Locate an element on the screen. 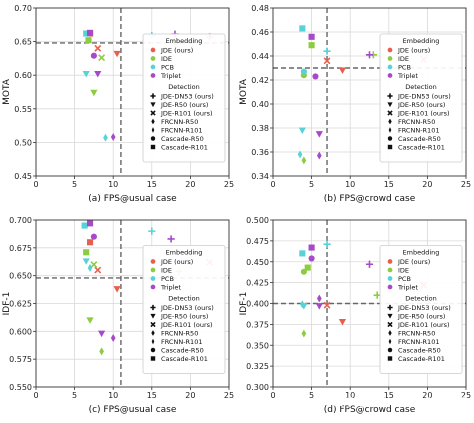  panel-caption: (a) FPS@usual case is located at coordinates (132, 199).